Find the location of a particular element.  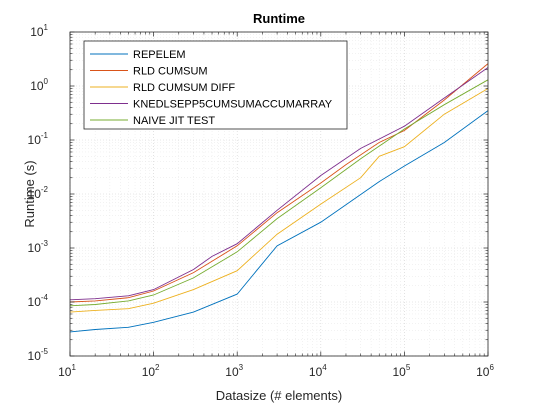

y-tick-label: 10⁻⁴ is located at coordinates (38, 301).